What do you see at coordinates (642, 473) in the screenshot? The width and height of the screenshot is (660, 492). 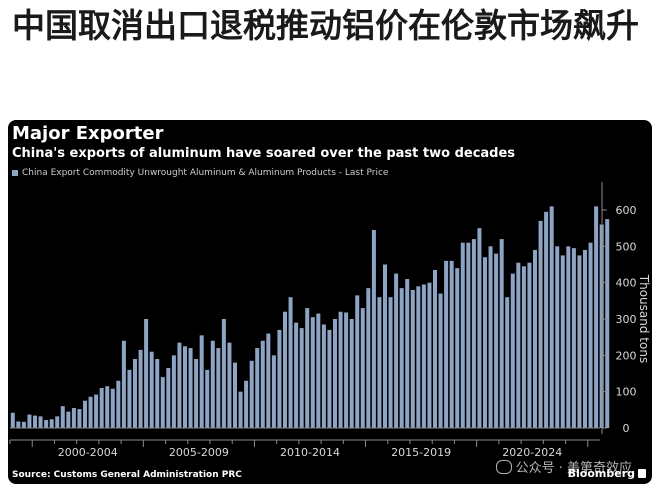 I see `bloomberg-mark-icon` at bounding box center [642, 473].